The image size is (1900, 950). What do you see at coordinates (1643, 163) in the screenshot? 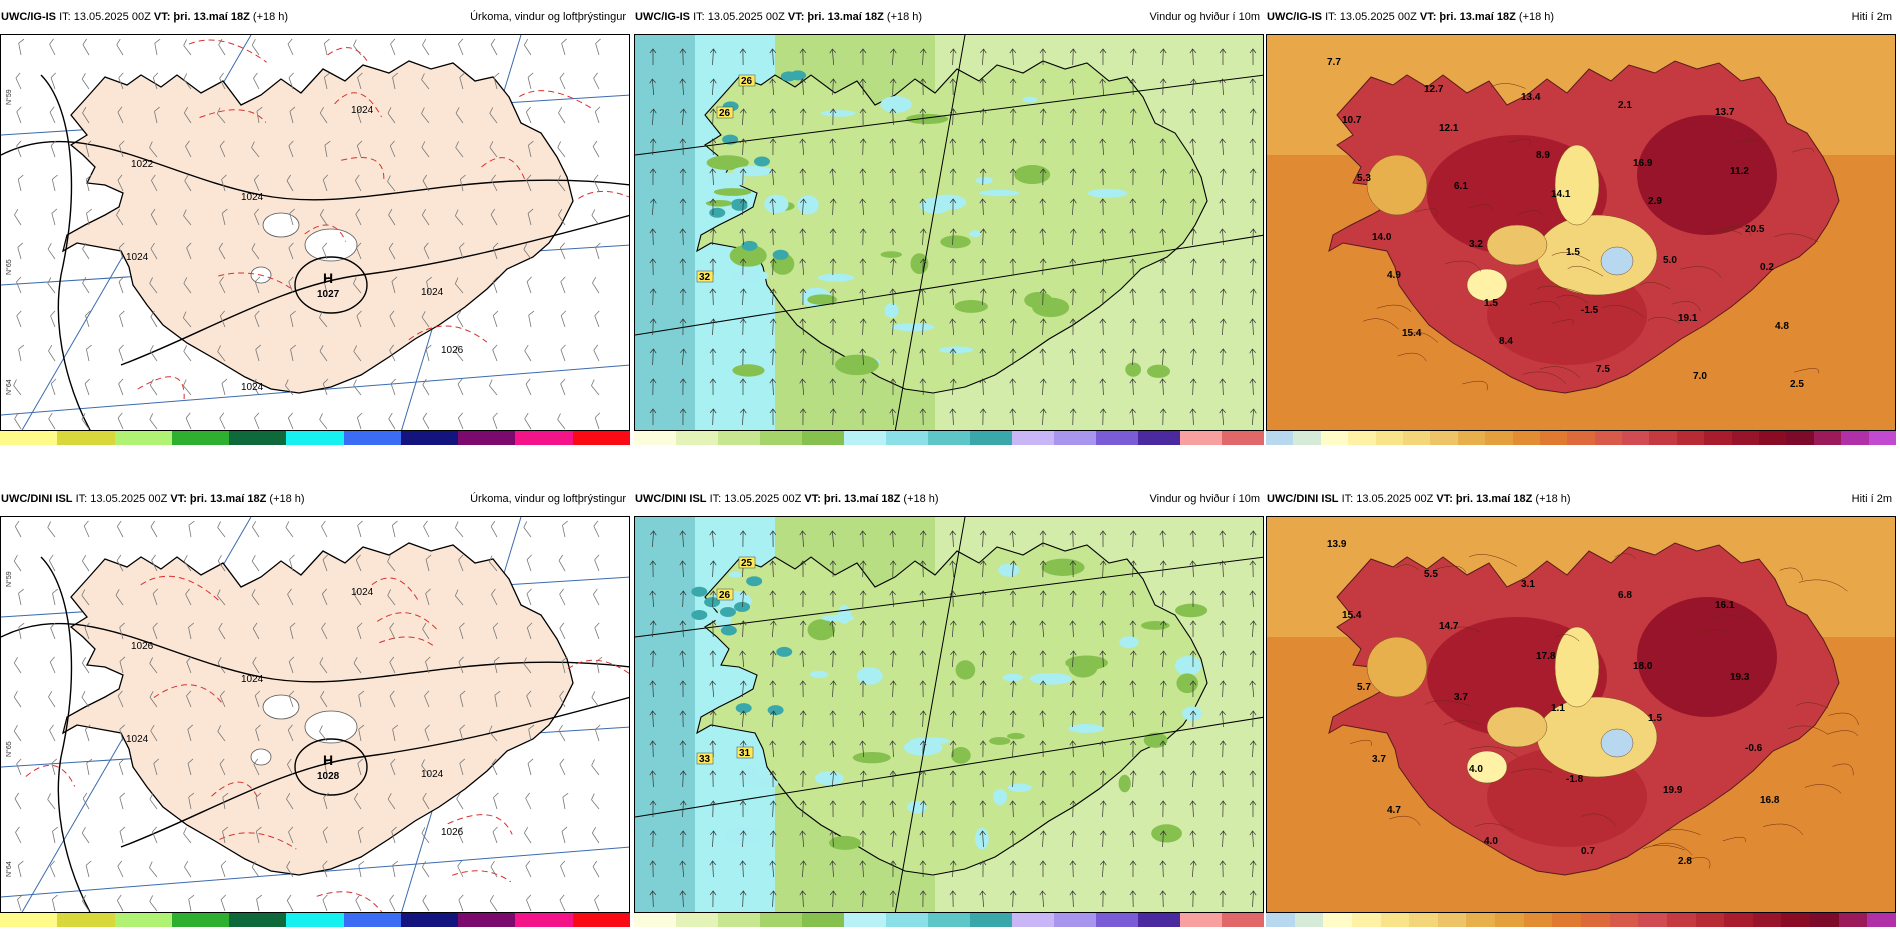
I see `temperature-label: 16.9` at bounding box center [1643, 163].